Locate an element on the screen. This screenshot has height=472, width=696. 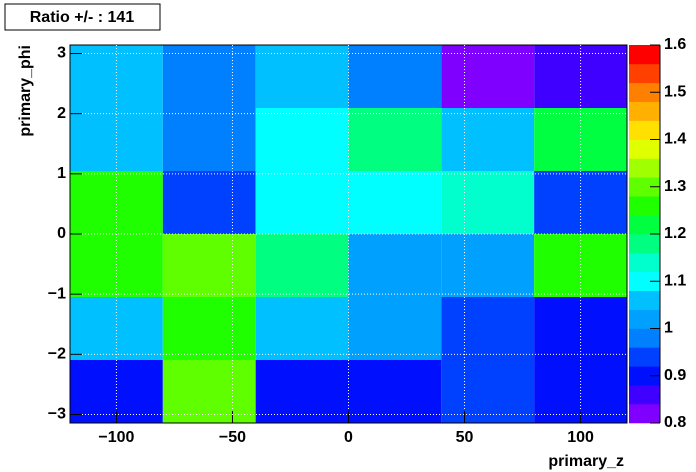
y-tick-label: 3 is located at coordinates (61, 53).